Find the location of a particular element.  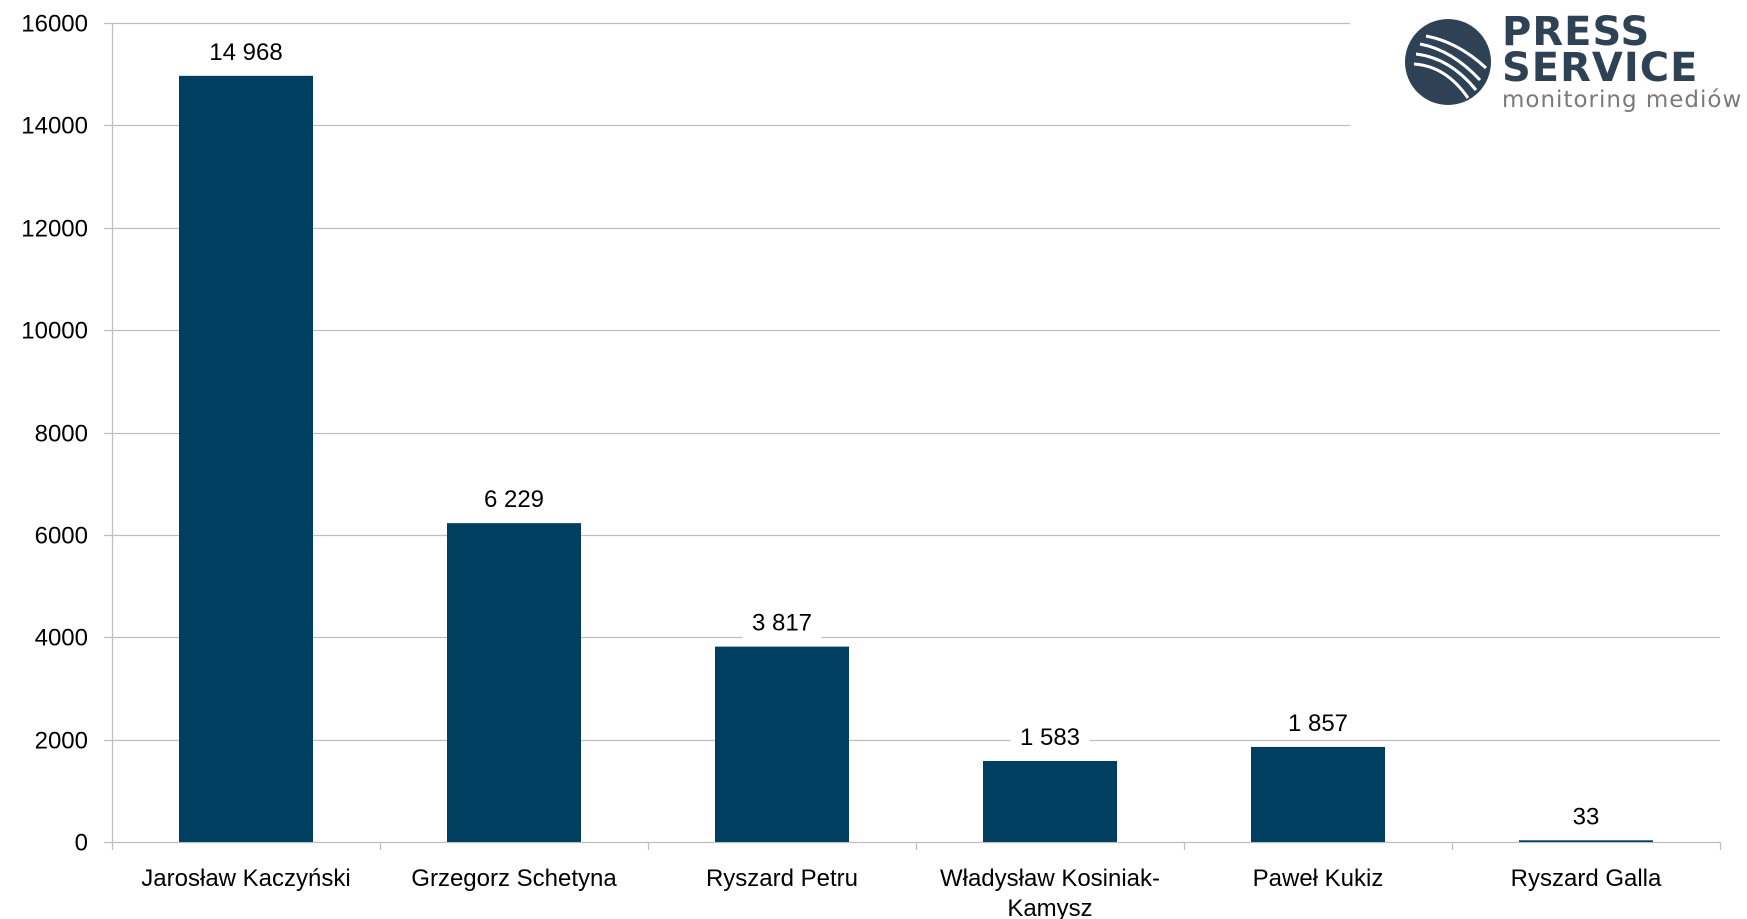

data-label: 6 229 is located at coordinates (514, 499).